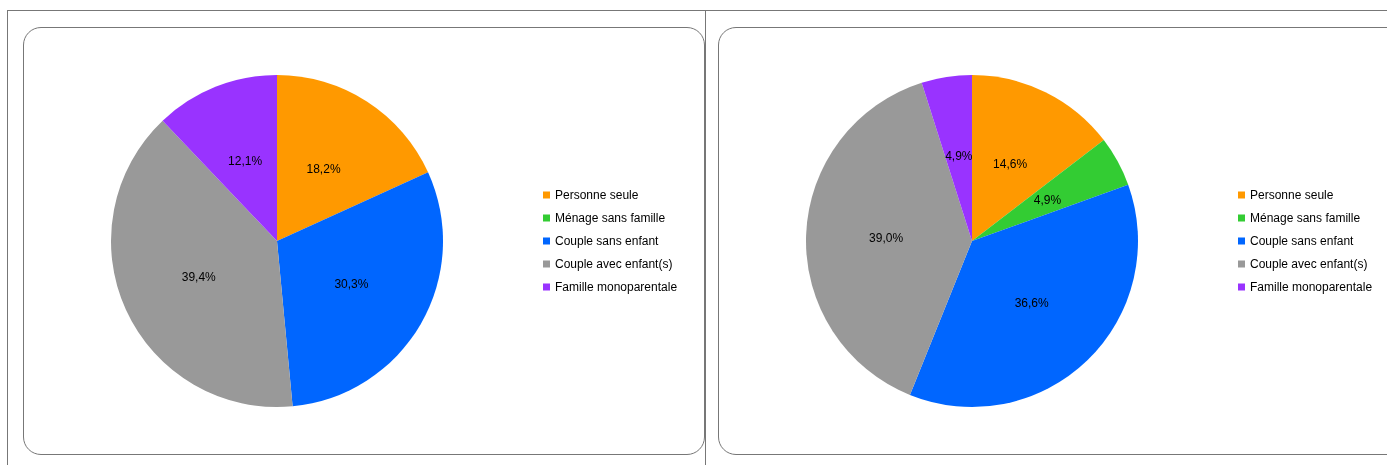 The height and width of the screenshot is (465, 1387). What do you see at coordinates (351, 284) in the screenshot?
I see `data-label: 30,3%` at bounding box center [351, 284].